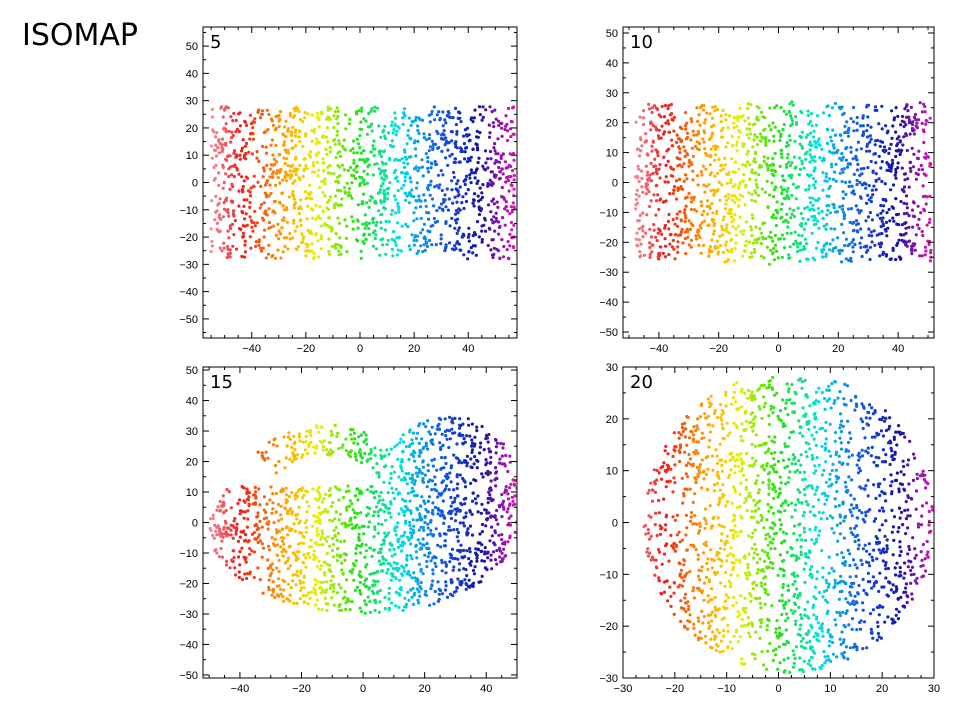 Image resolution: width=960 pixels, height=720 pixels. What do you see at coordinates (192, 47) in the screenshot?
I see `y-tick-label: 50` at bounding box center [192, 47].